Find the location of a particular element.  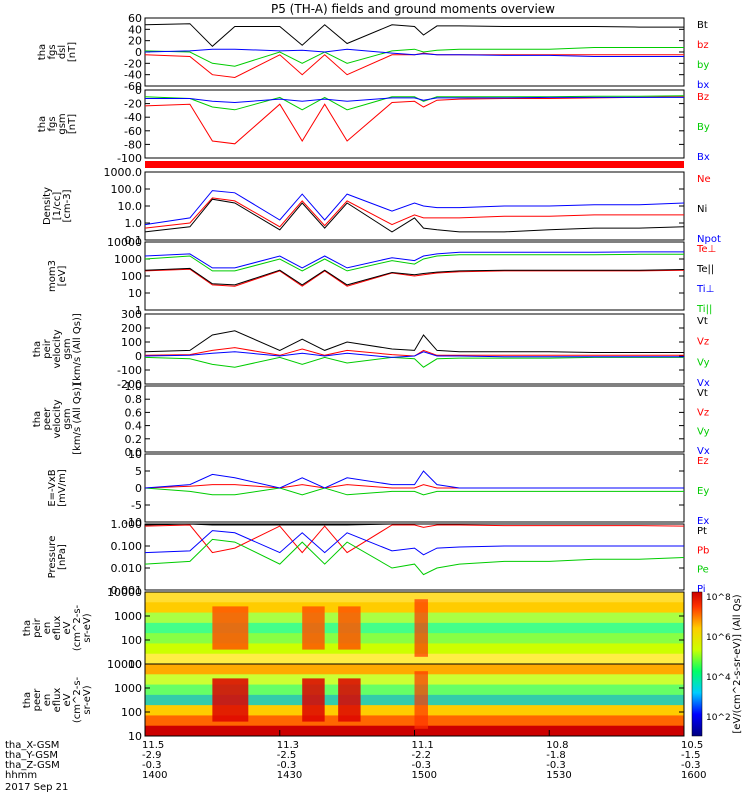

y-tick-label: 200 is located at coordinates (131, 328).